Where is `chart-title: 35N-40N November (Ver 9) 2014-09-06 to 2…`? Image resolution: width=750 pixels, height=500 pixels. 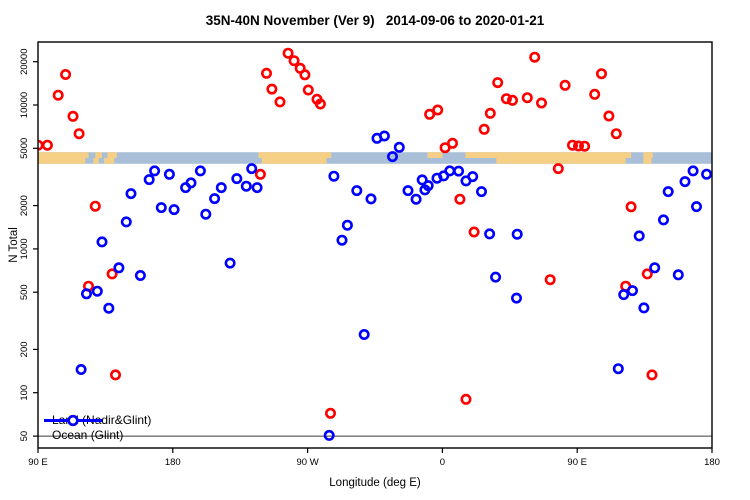
chart-title: 35N-40N November (Ver 9) 2014-09-06 to 2… is located at coordinates (375, 20).